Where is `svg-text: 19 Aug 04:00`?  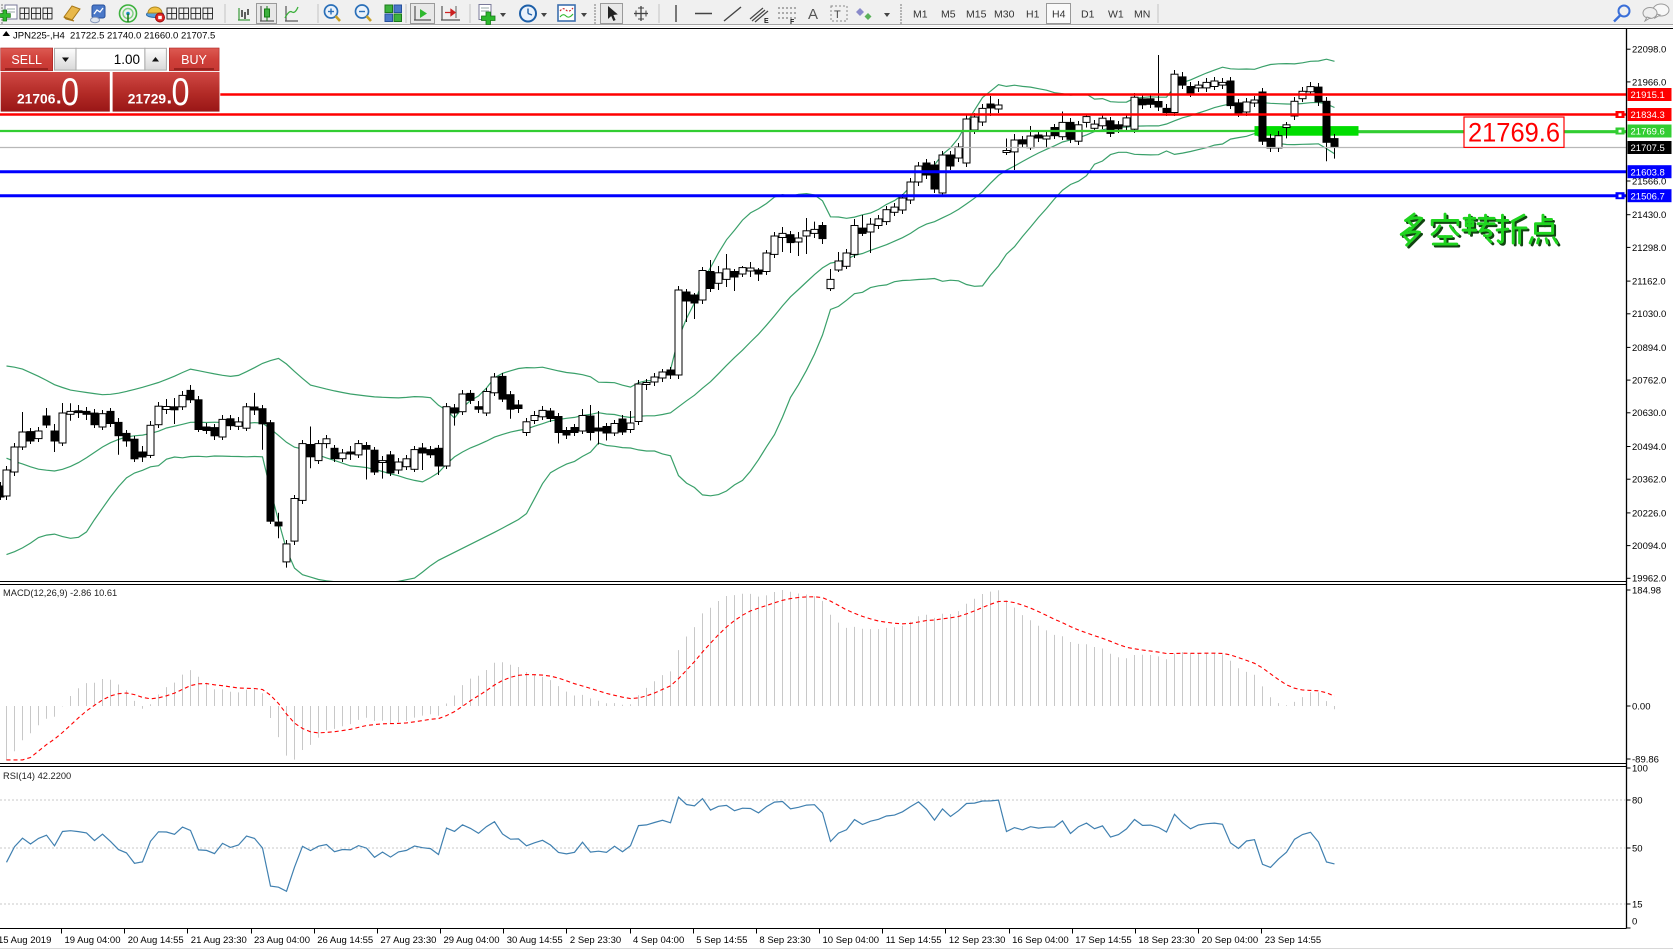 svg-text: 19 Aug 04:00 is located at coordinates (93, 940).